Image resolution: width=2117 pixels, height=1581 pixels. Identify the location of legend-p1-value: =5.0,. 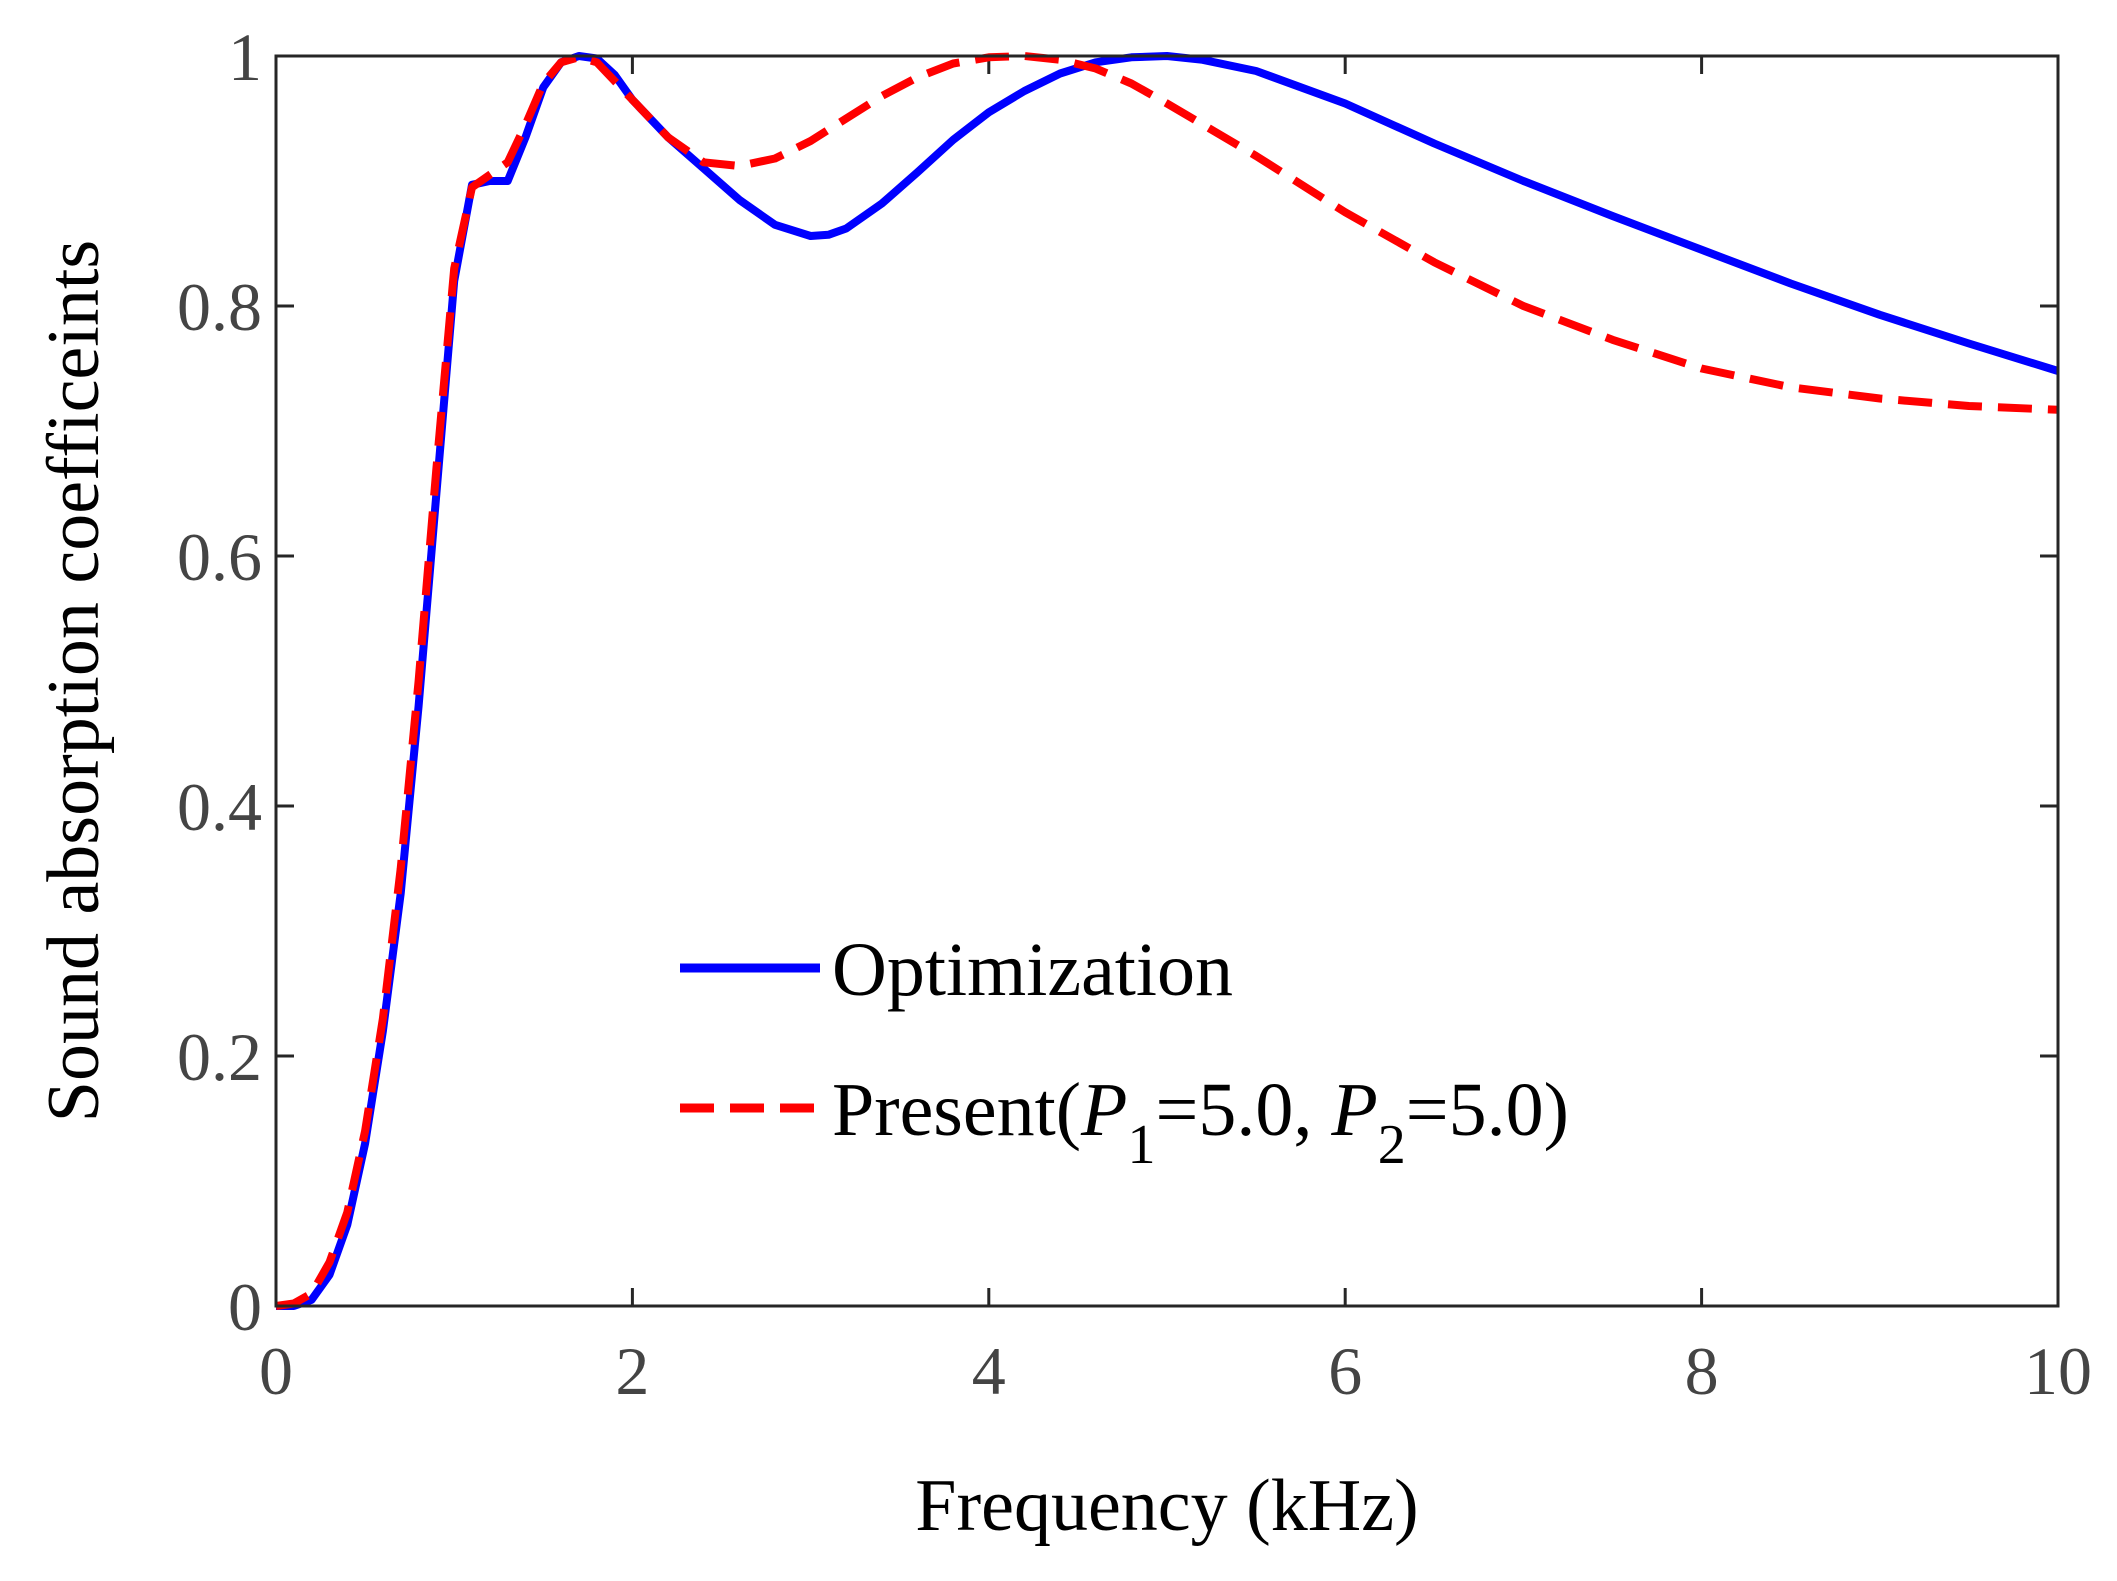
(1243, 1110).